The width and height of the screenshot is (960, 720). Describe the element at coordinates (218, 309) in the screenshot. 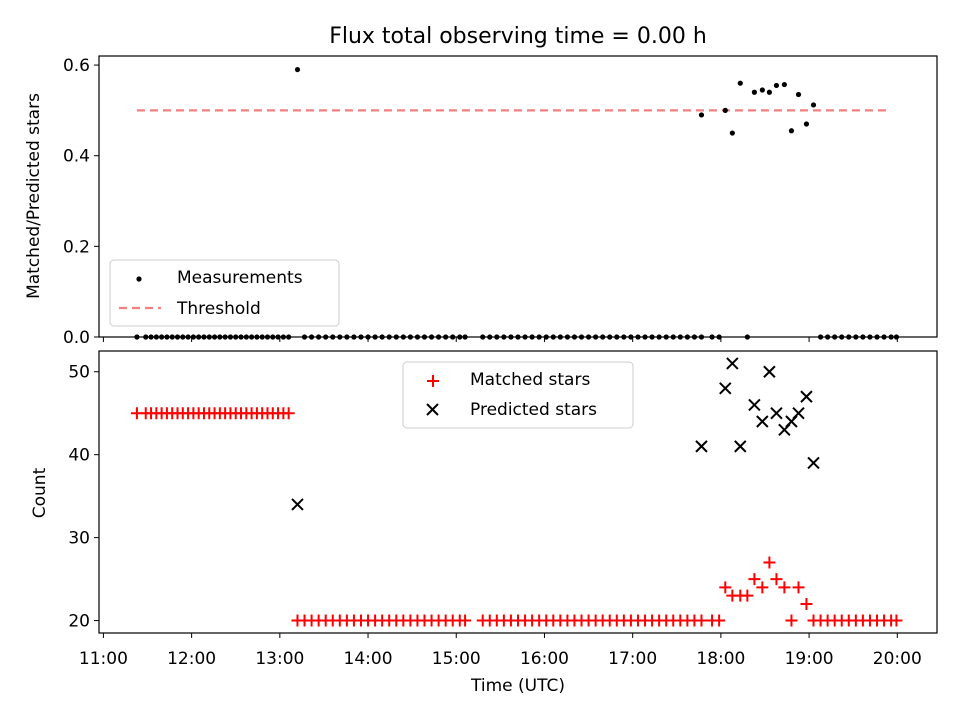

I see `legend-threshold-label: Threshold` at that location.